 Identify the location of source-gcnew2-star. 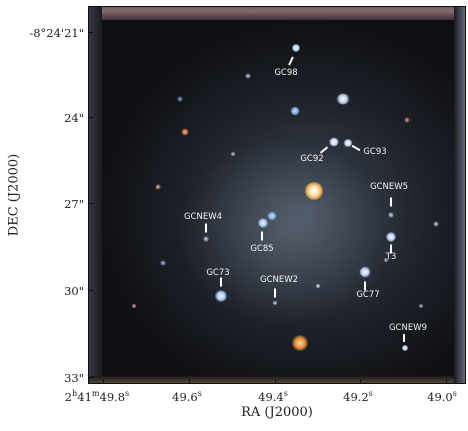
(275, 303).